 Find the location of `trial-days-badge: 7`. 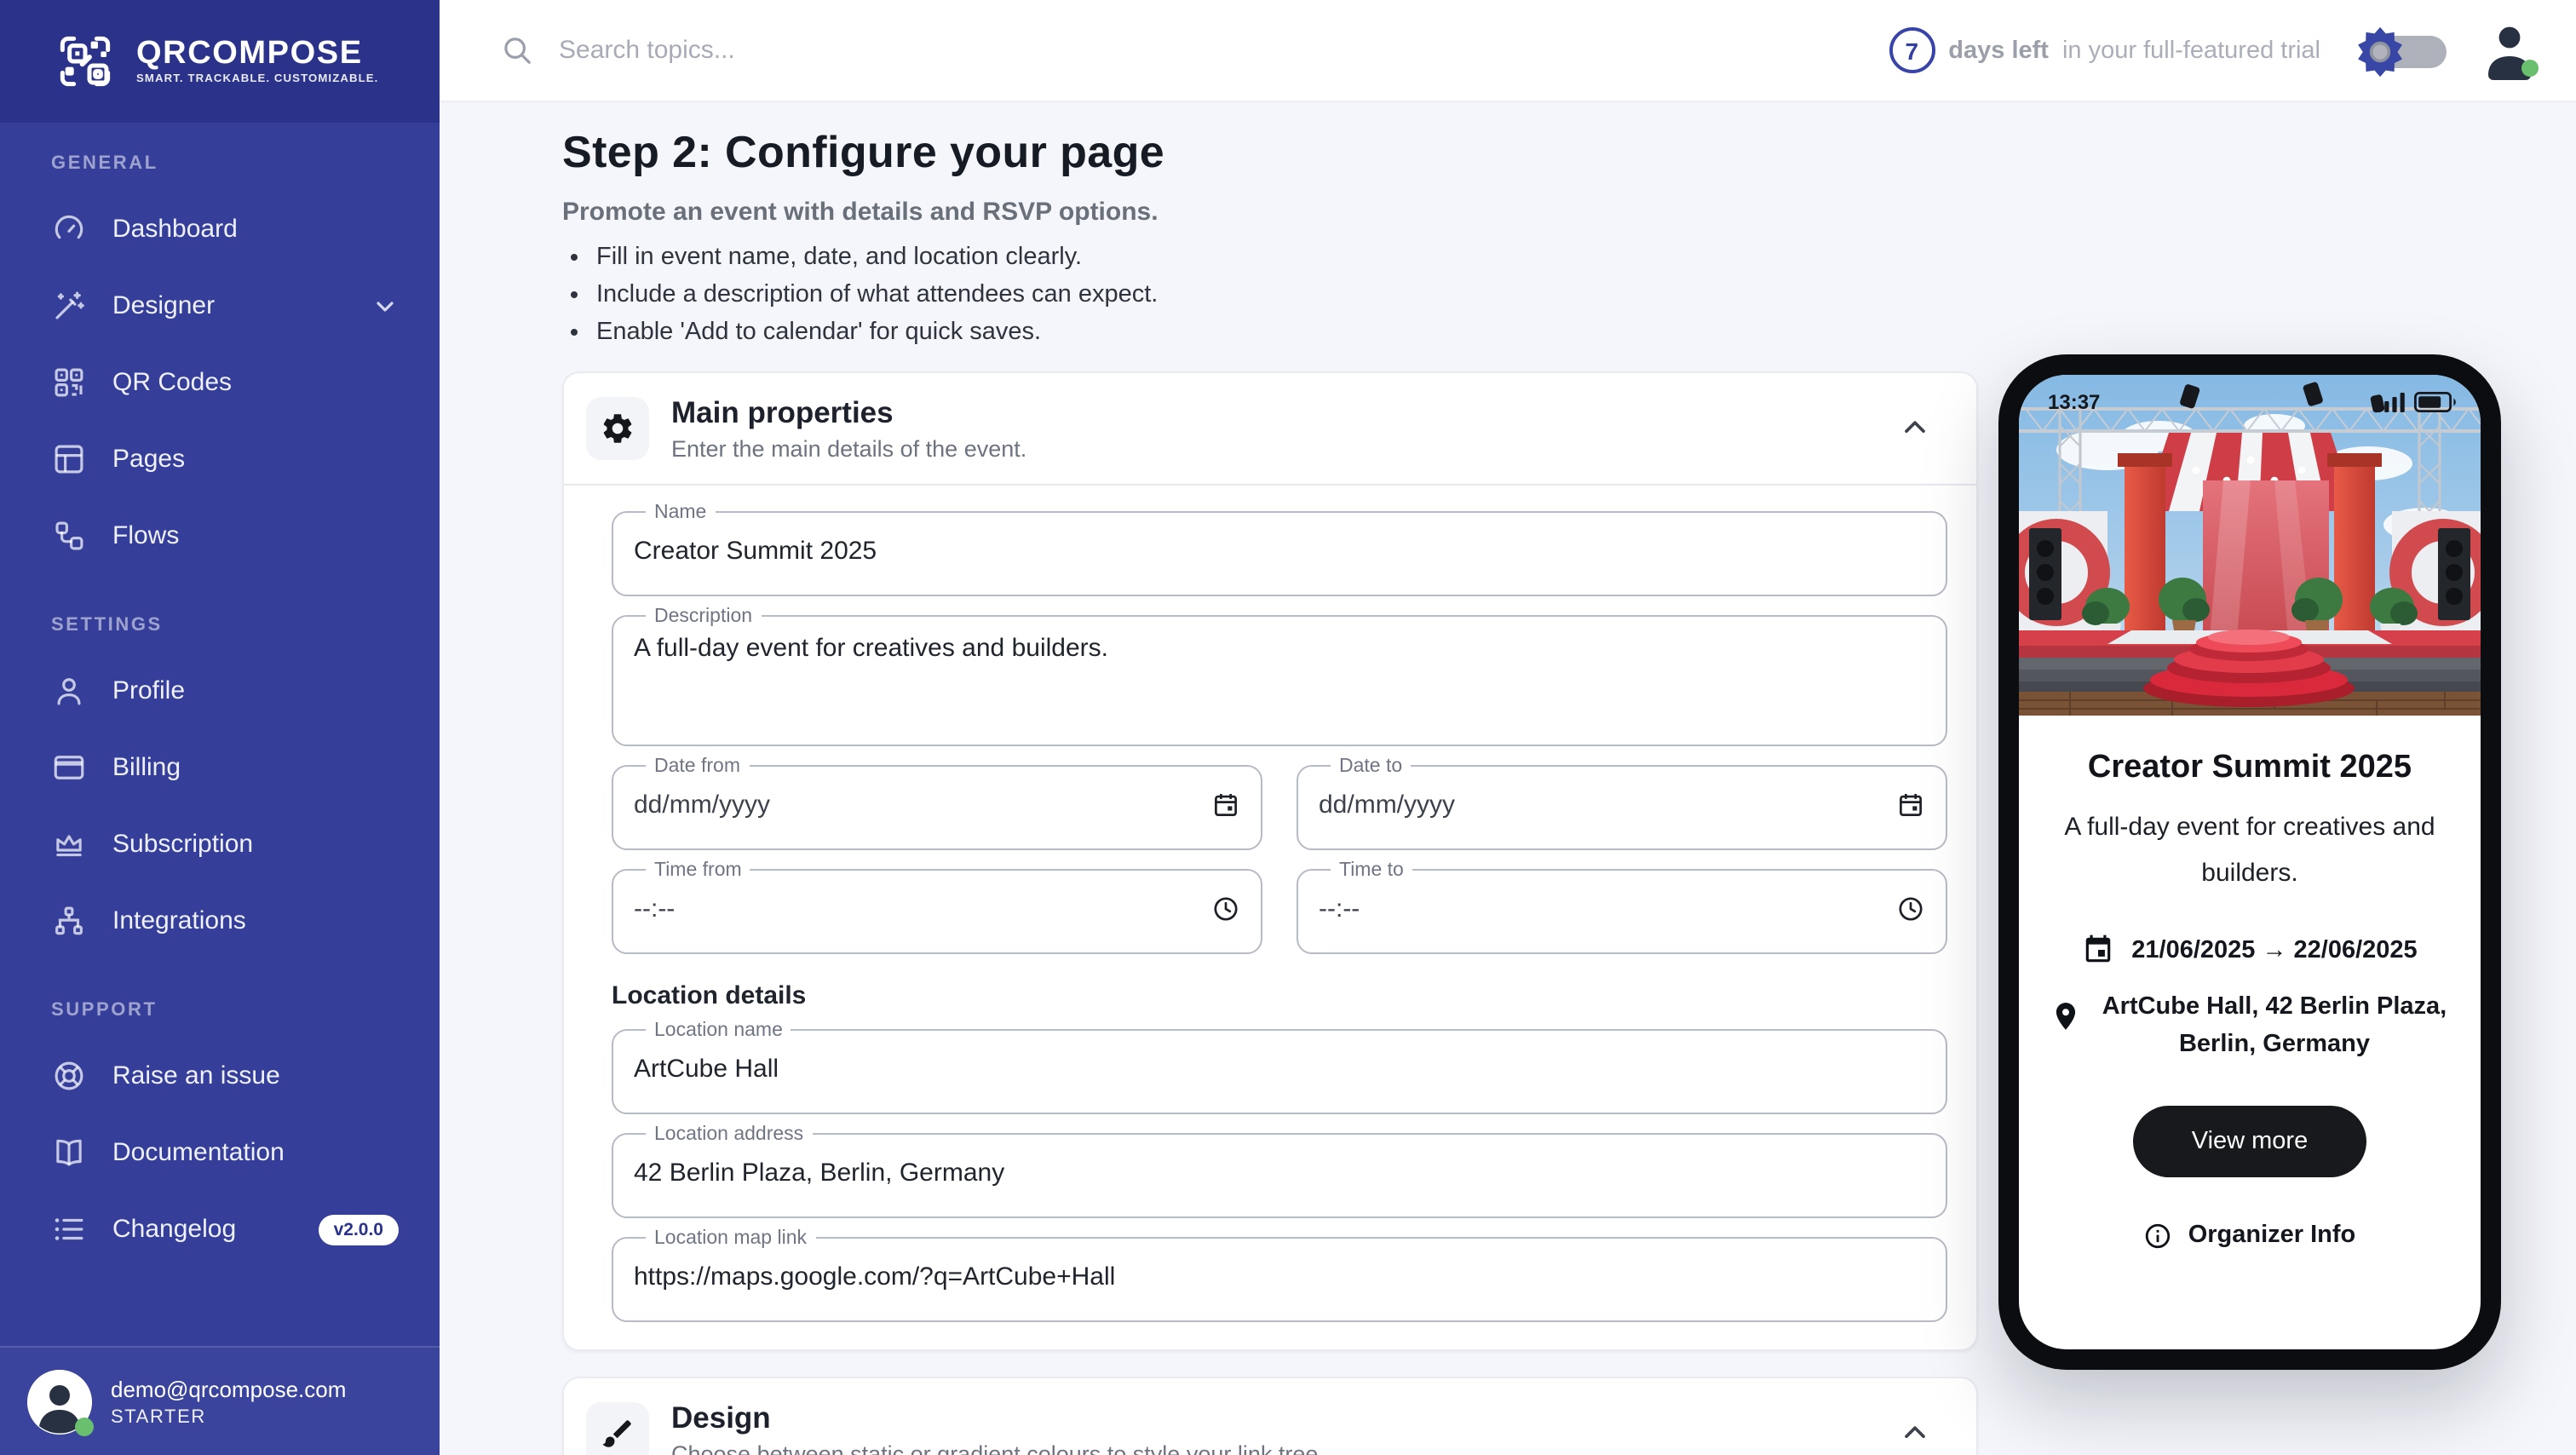

trial-days-badge: 7 is located at coordinates (1912, 50).